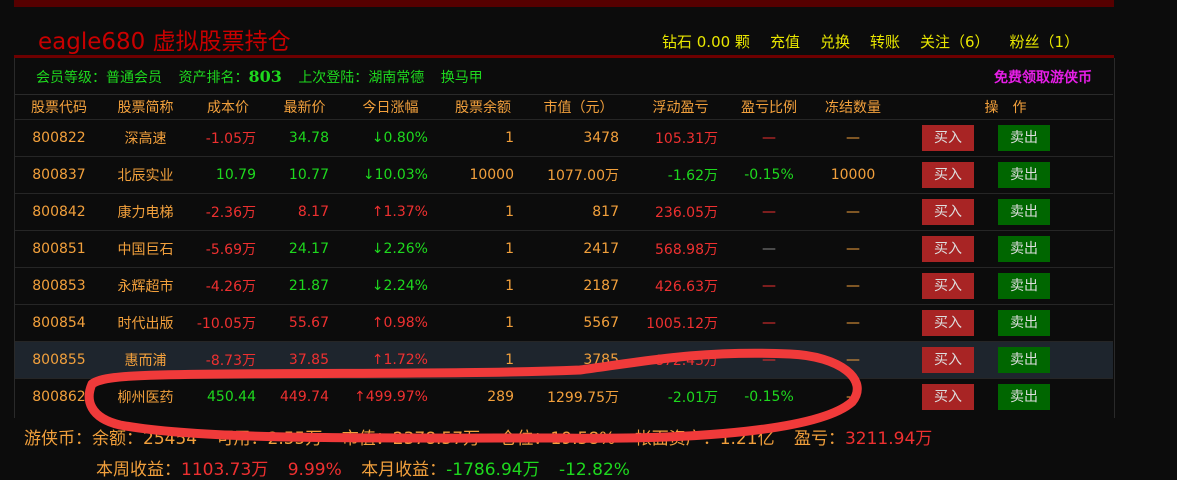  I want to click on top-bar, so click(564, 3).